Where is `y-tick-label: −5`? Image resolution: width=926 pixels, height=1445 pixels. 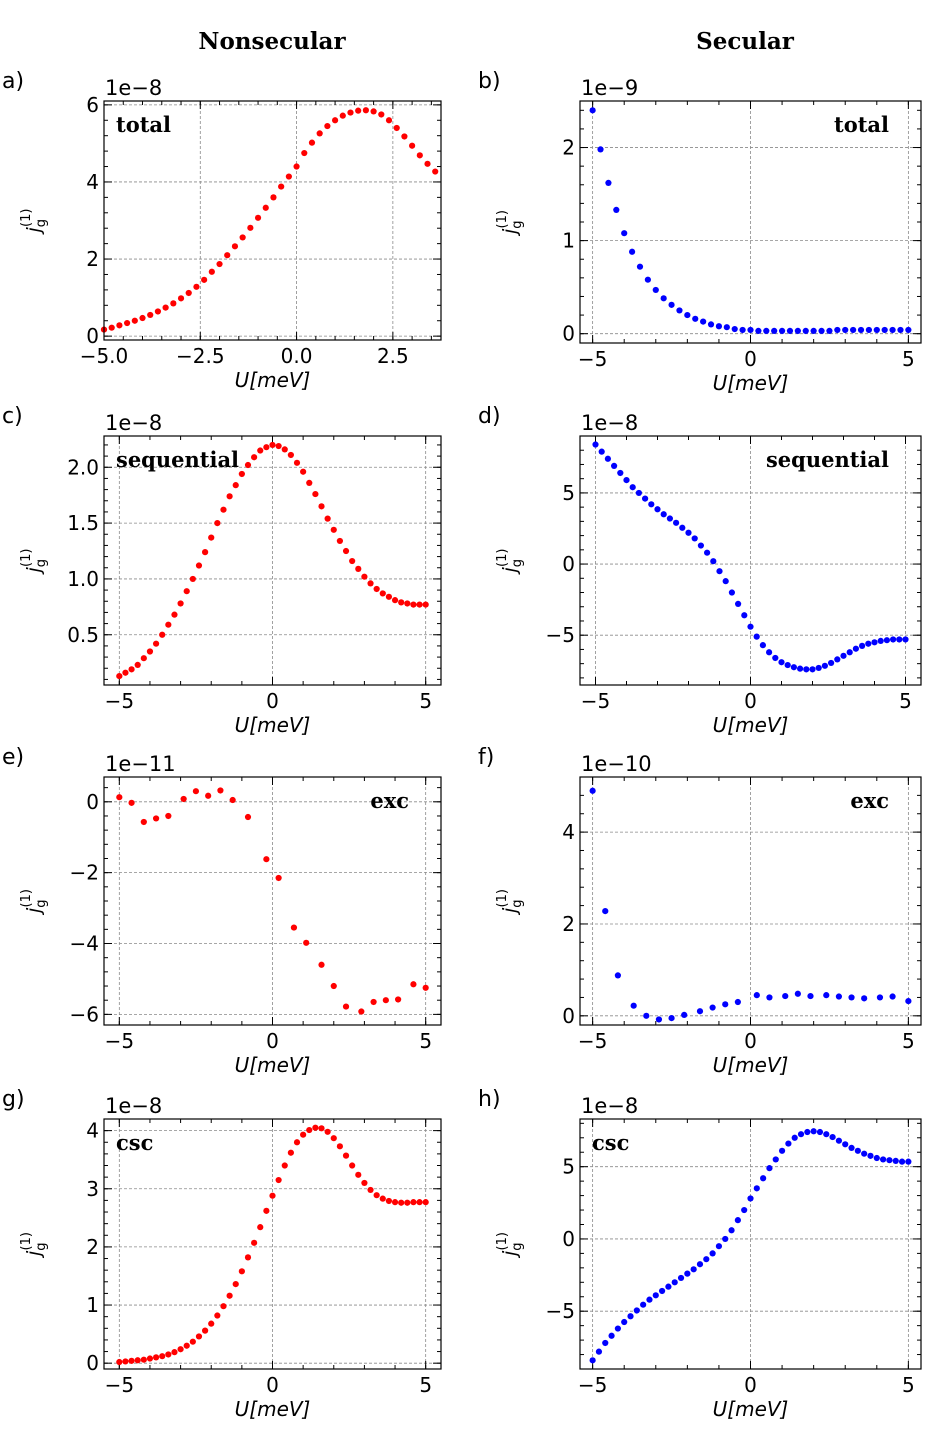
y-tick-label: −5 is located at coordinates (560, 1311).